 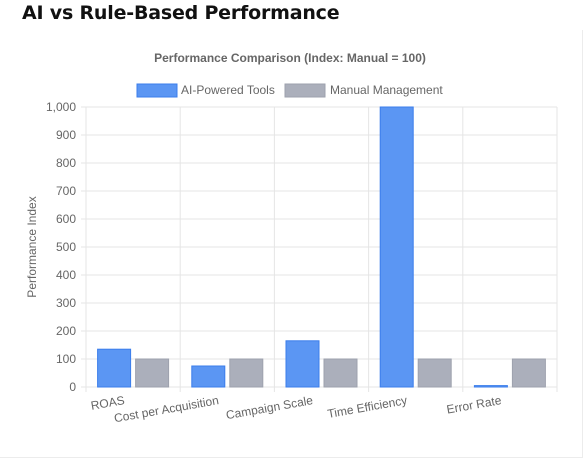 What do you see at coordinates (66, 163) in the screenshot?
I see `y-tick-label: 800` at bounding box center [66, 163].